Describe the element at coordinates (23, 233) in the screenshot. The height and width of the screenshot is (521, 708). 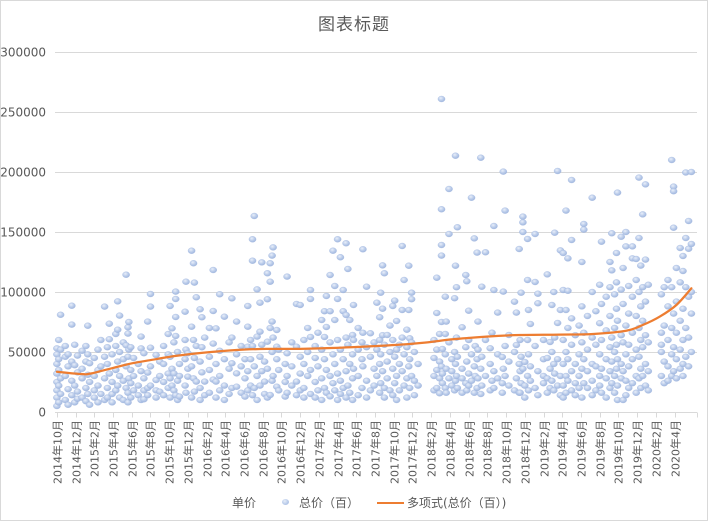
I see `y-axis: 0 50000 100000 150000 200000 250000 300000` at that location.